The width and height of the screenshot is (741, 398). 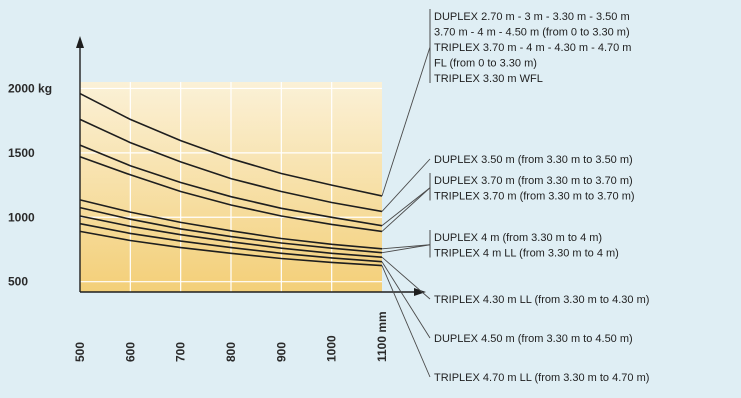 What do you see at coordinates (533, 160) in the screenshot?
I see `legend-entry: DUPLEX 3.50 m (from 3.30 m to 3.50 m)` at bounding box center [533, 160].